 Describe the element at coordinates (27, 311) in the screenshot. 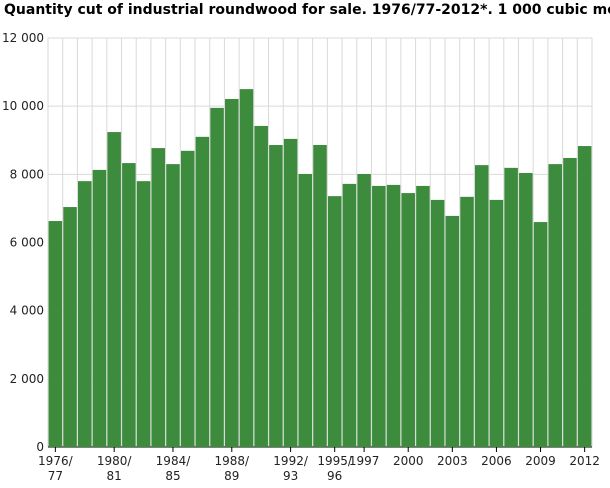

I see `y-tick-label: 4 000` at that location.